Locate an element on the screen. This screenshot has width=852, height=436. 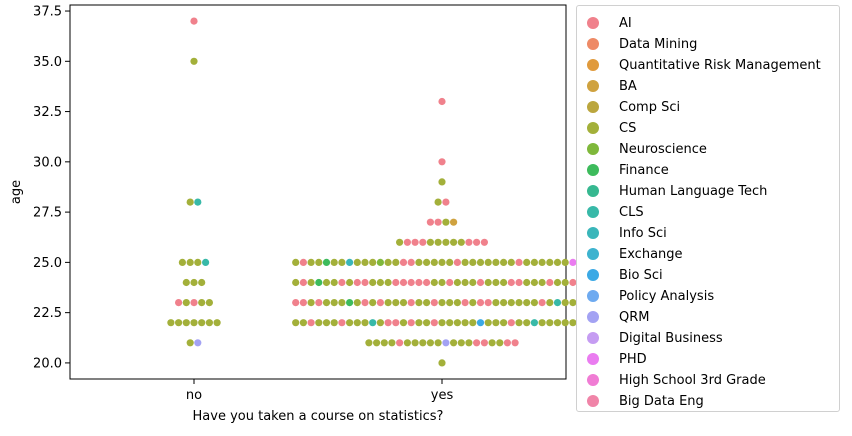
legend-item: AI is located at coordinates (609, 23).